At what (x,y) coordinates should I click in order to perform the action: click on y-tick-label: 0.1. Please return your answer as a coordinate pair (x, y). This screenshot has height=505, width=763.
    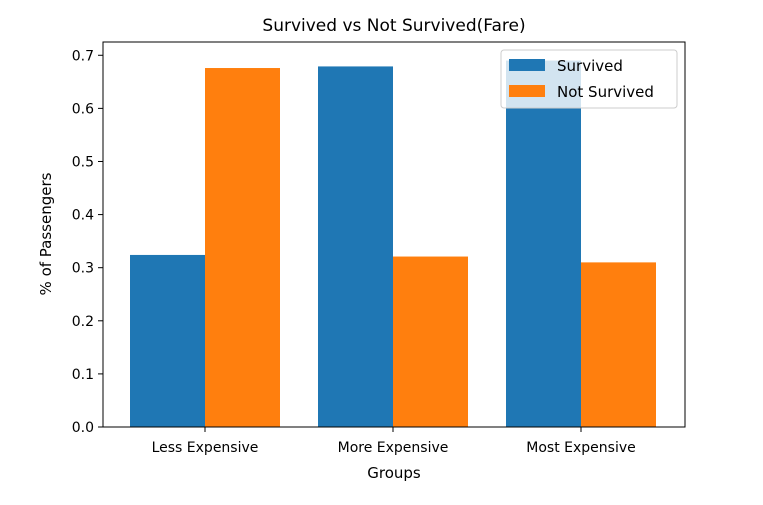
    Looking at the image, I should click on (83, 375).